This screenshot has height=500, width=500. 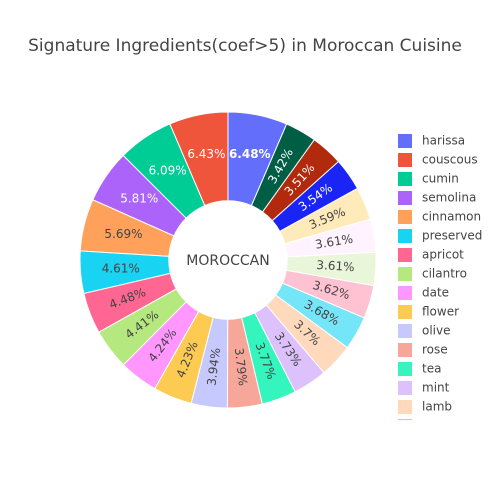 I want to click on slice-label: 6.09%, so click(x=168, y=170).